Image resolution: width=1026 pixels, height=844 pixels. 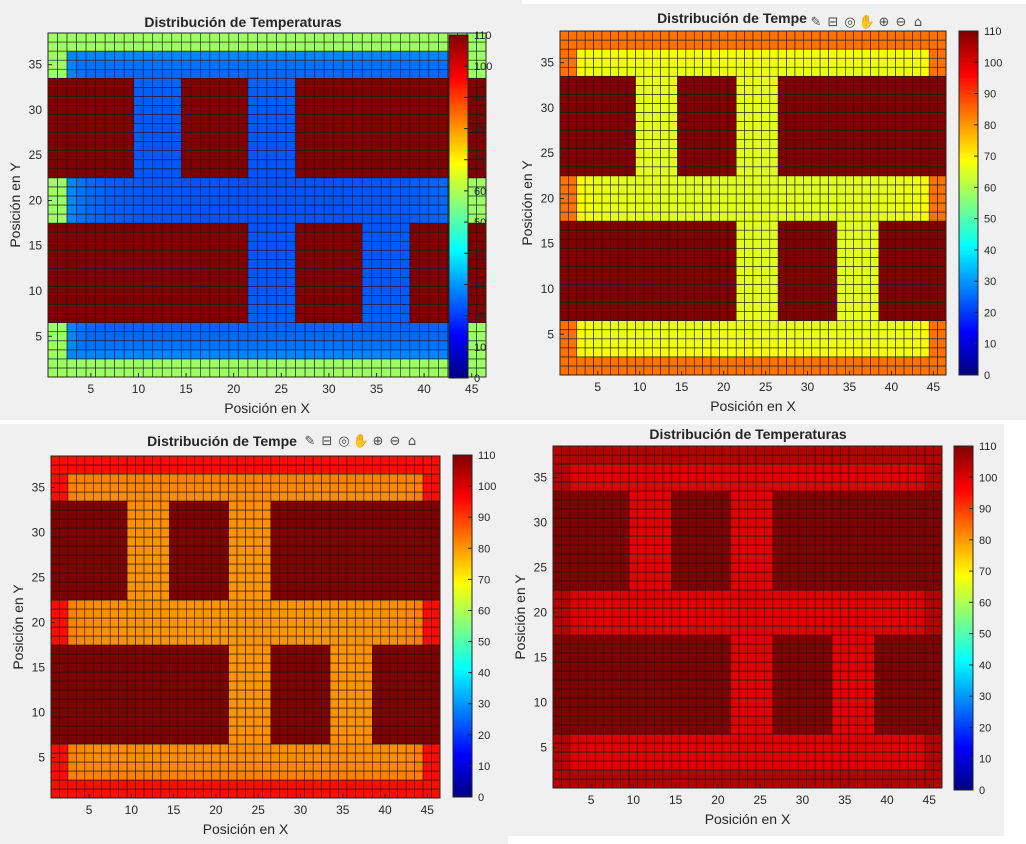 What do you see at coordinates (480, 192) in the screenshot?
I see `colorbar-tick-label: 60` at bounding box center [480, 192].